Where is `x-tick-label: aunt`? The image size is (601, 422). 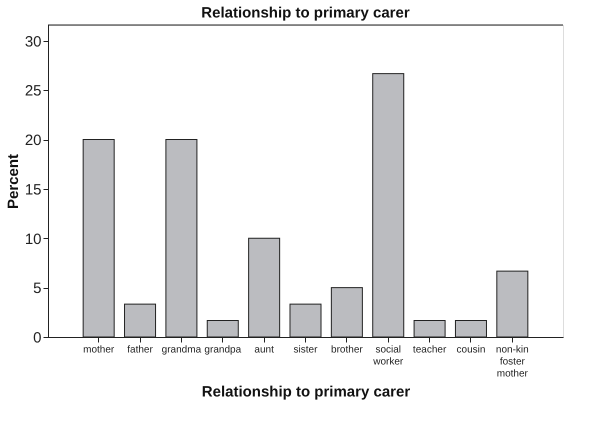 x-tick-label: aunt is located at coordinates (264, 350).